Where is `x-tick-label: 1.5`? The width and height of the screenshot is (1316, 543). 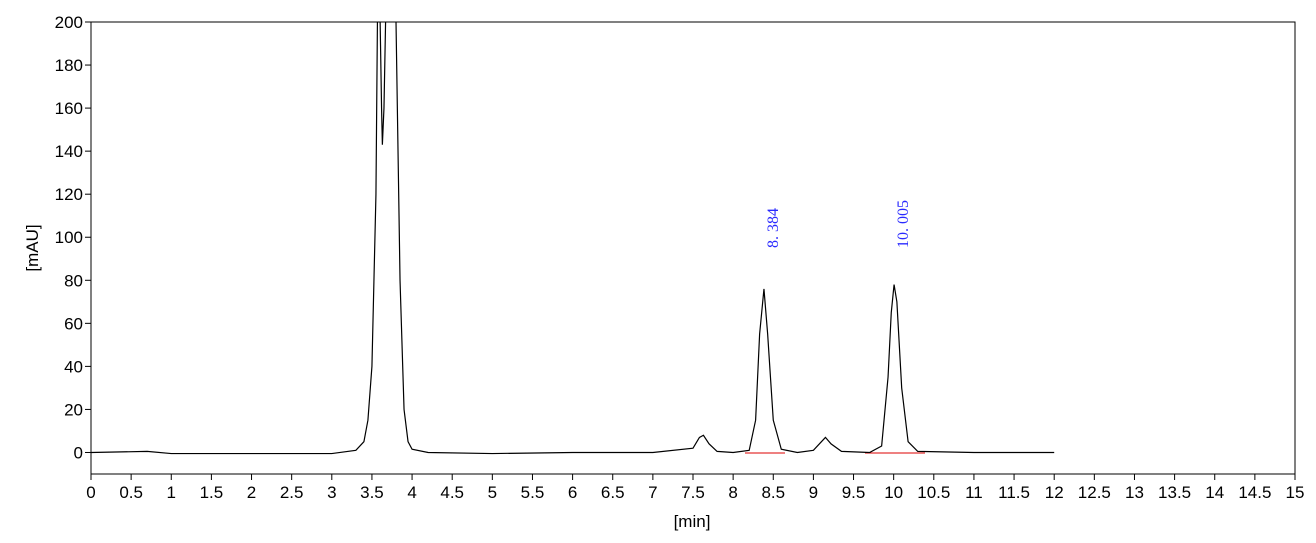 x-tick-label: 1.5 is located at coordinates (212, 492).